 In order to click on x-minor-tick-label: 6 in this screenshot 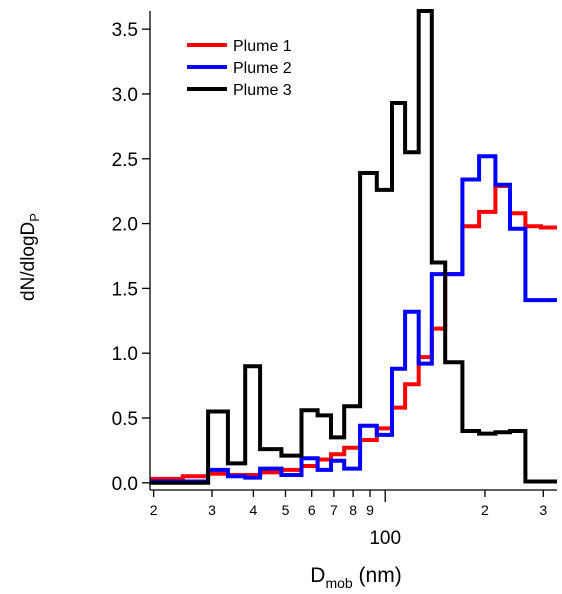, I will do `click(312, 510)`.